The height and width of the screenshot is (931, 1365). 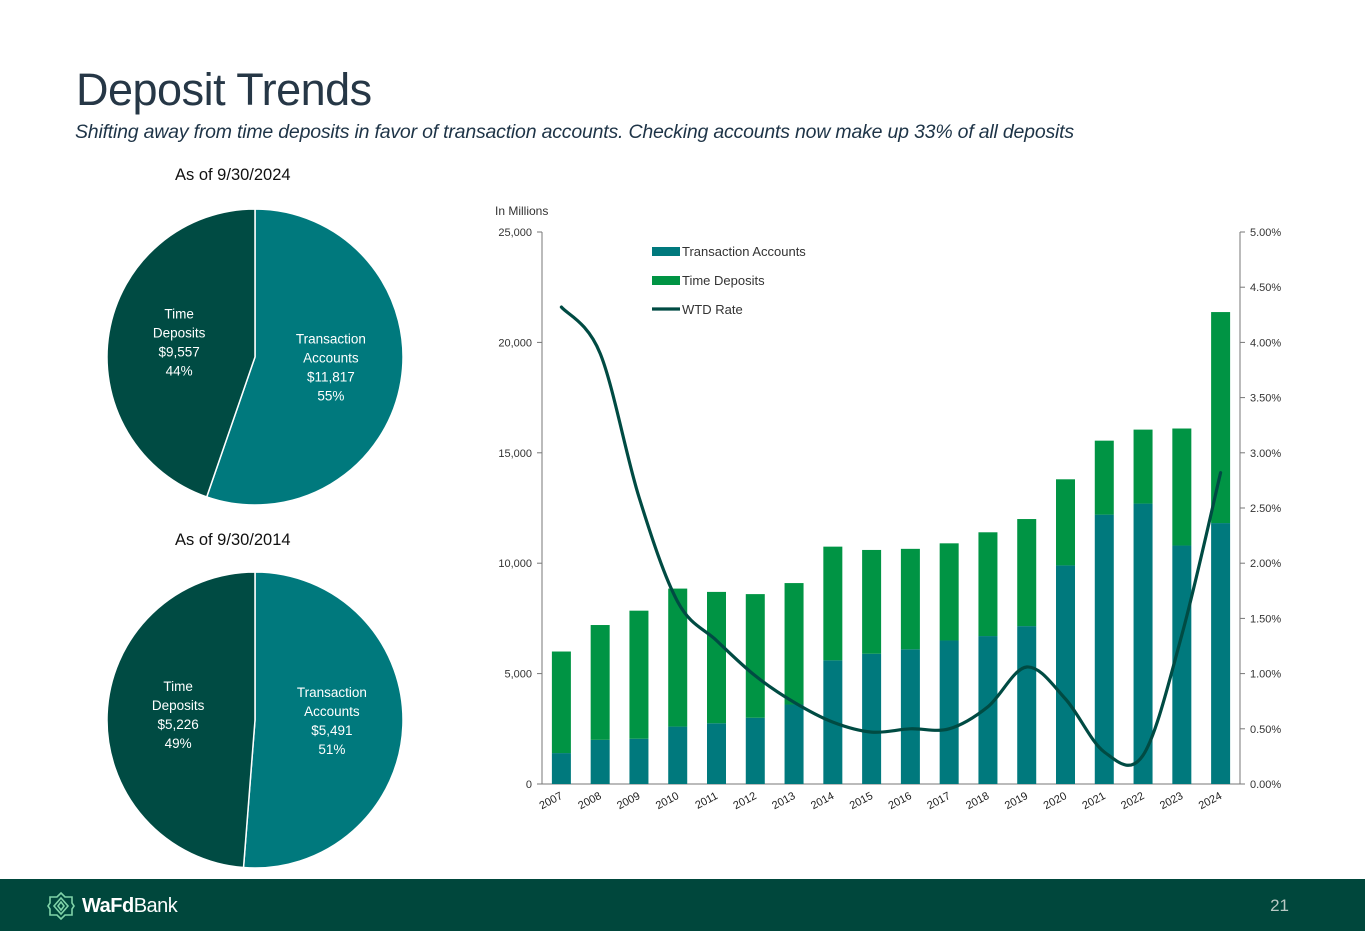 What do you see at coordinates (178, 715) in the screenshot?
I see `pie-label-time: Time Deposits $5,226 49%` at bounding box center [178, 715].